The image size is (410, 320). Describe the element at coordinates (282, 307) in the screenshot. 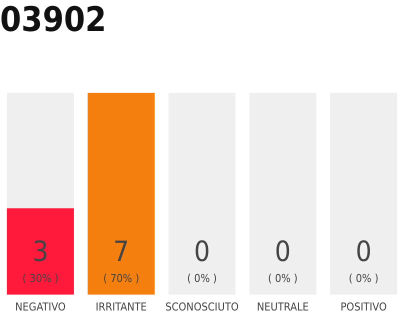

I see `x-tick-label: NEUTRALE` at that location.